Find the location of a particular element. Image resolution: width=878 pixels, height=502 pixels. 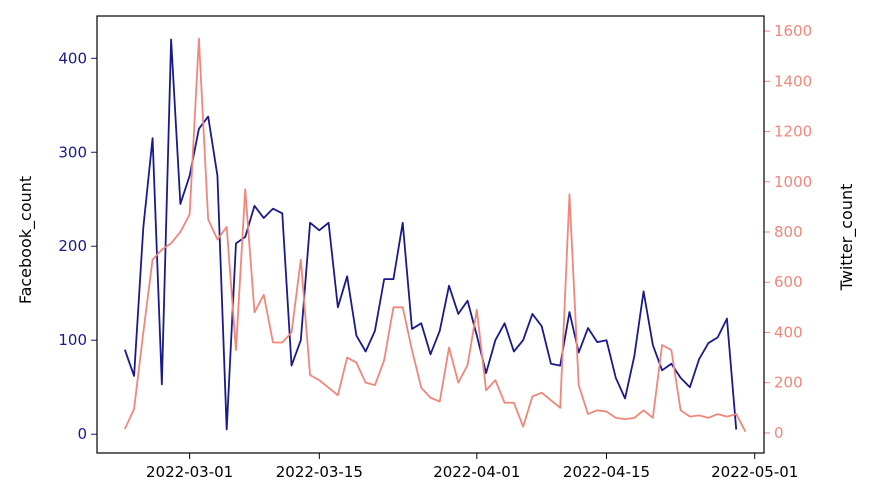

x-tick-label: 2022-03-15 is located at coordinates (319, 472).